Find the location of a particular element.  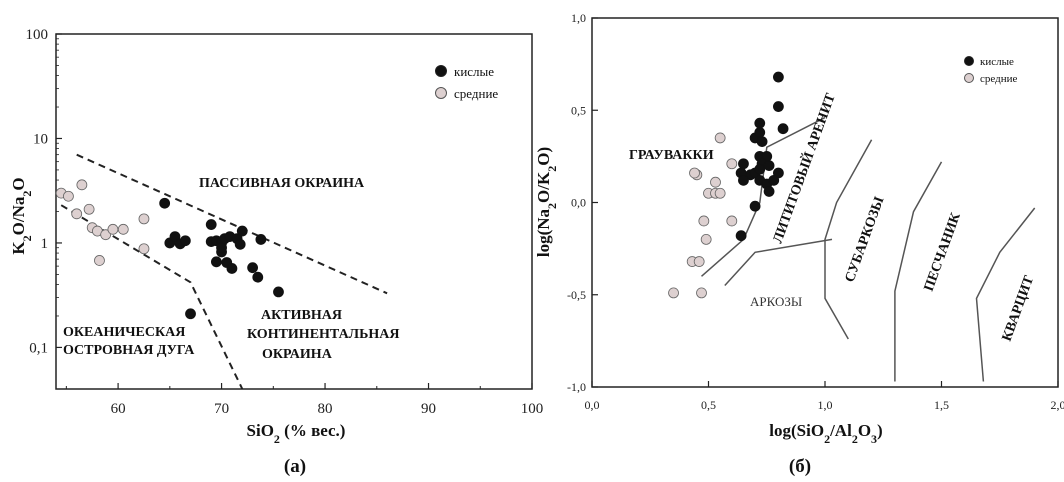

field-active-margin-2: КОНТИНЕНТАЛЬНАЯ is located at coordinates (323, 334).